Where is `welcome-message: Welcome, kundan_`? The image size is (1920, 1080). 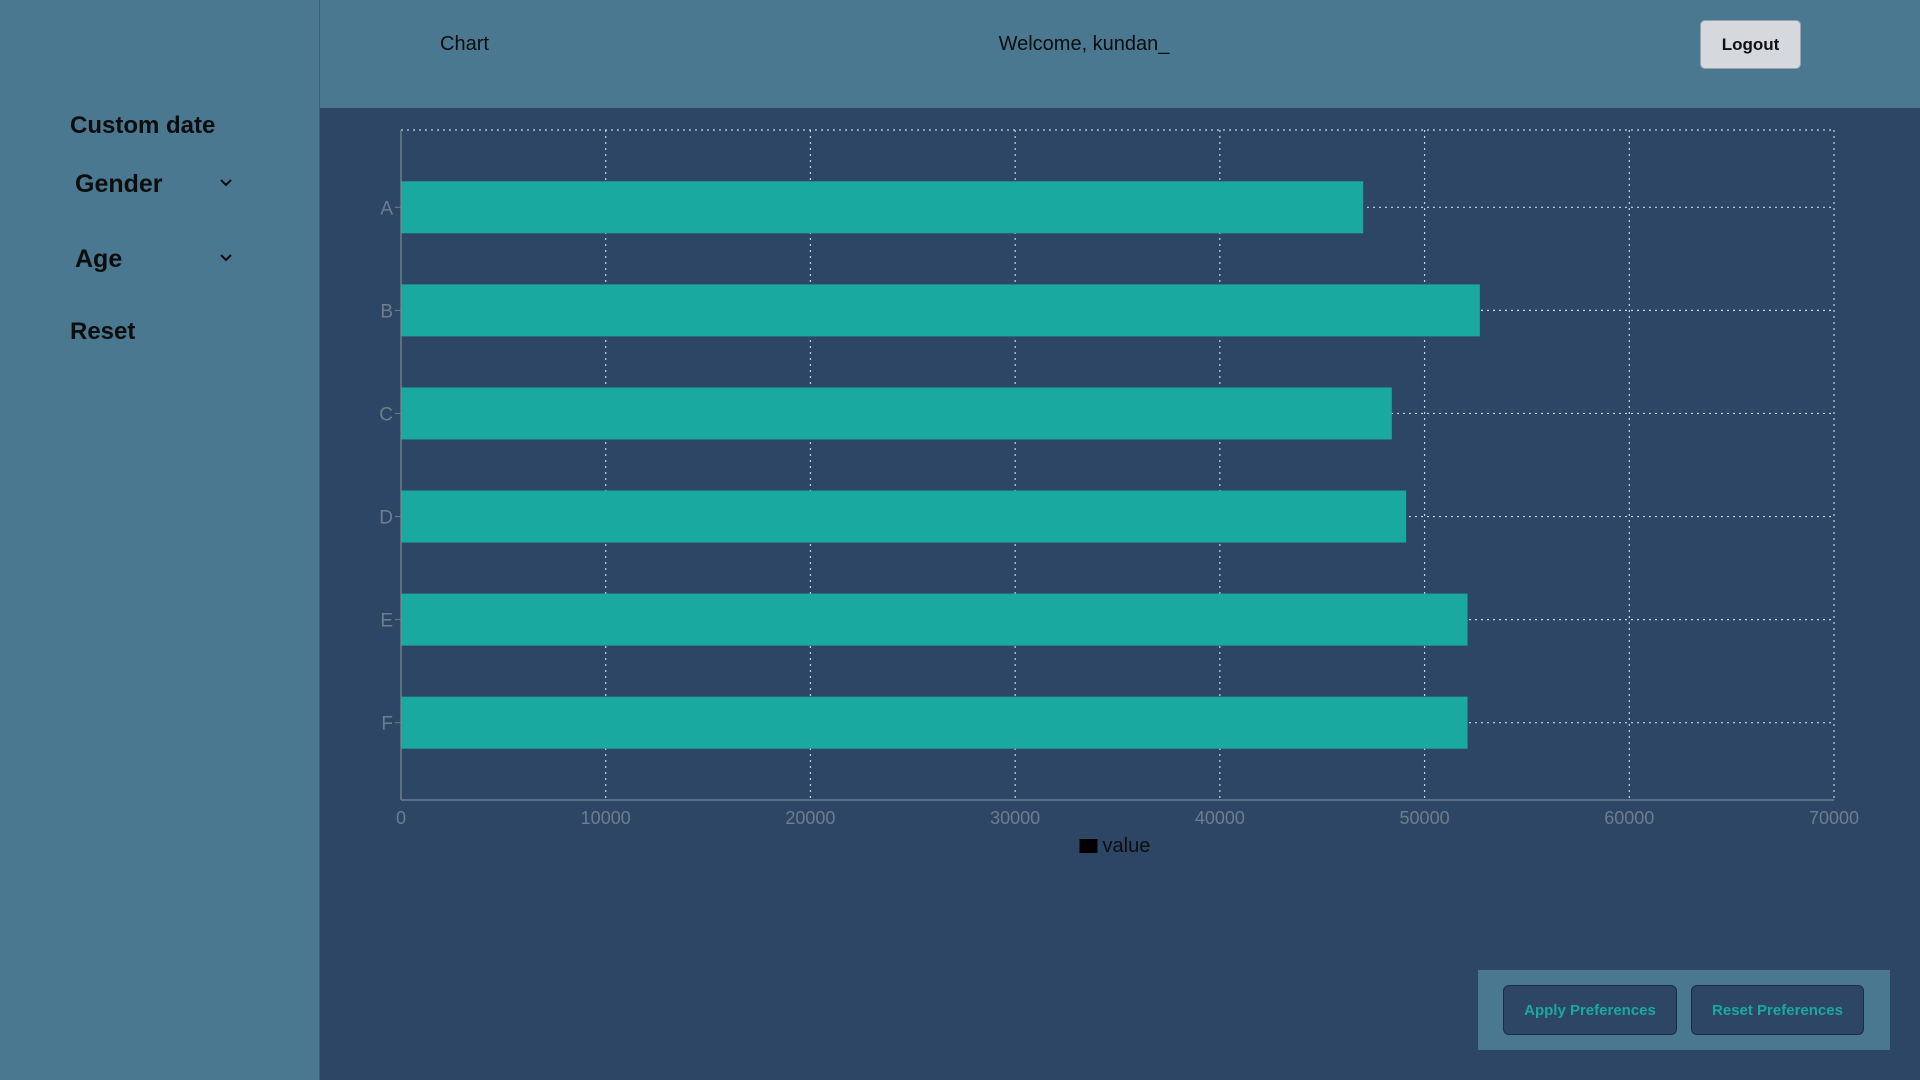 welcome-message: Welcome, kundan_ is located at coordinates (1084, 44).